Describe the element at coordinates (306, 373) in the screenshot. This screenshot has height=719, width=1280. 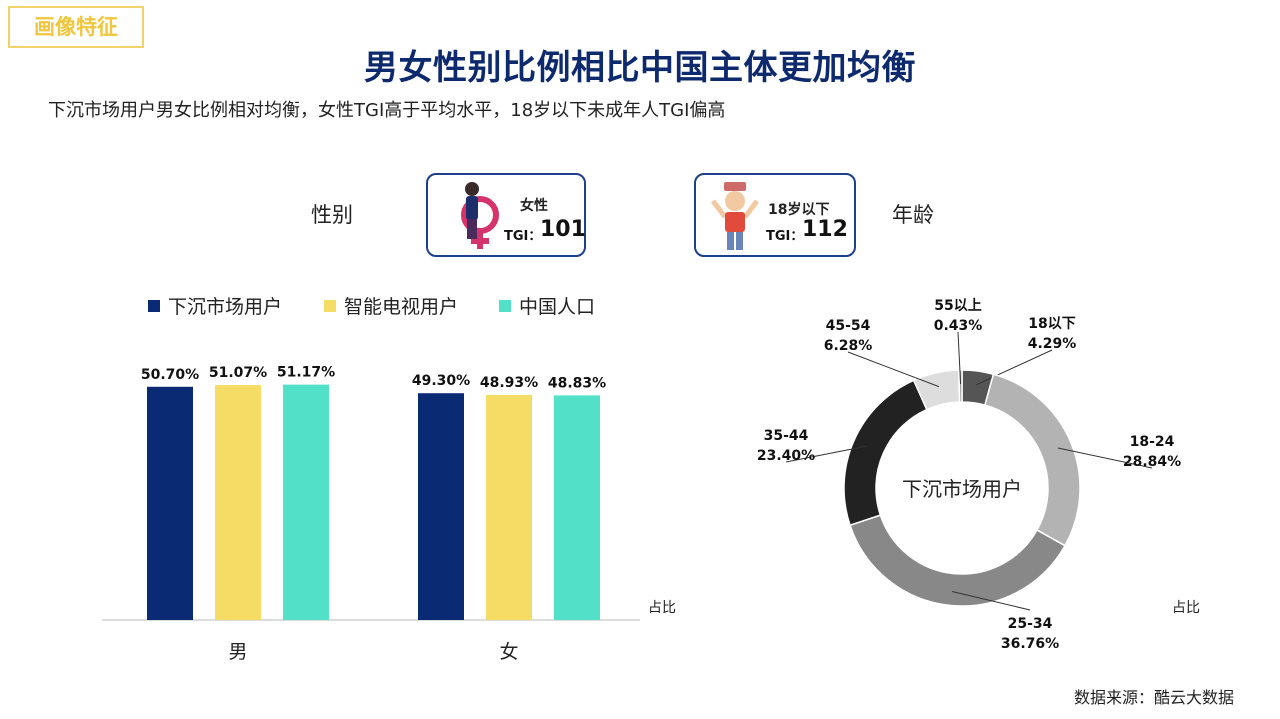
I see `bar-value-label: 51.17%` at that location.